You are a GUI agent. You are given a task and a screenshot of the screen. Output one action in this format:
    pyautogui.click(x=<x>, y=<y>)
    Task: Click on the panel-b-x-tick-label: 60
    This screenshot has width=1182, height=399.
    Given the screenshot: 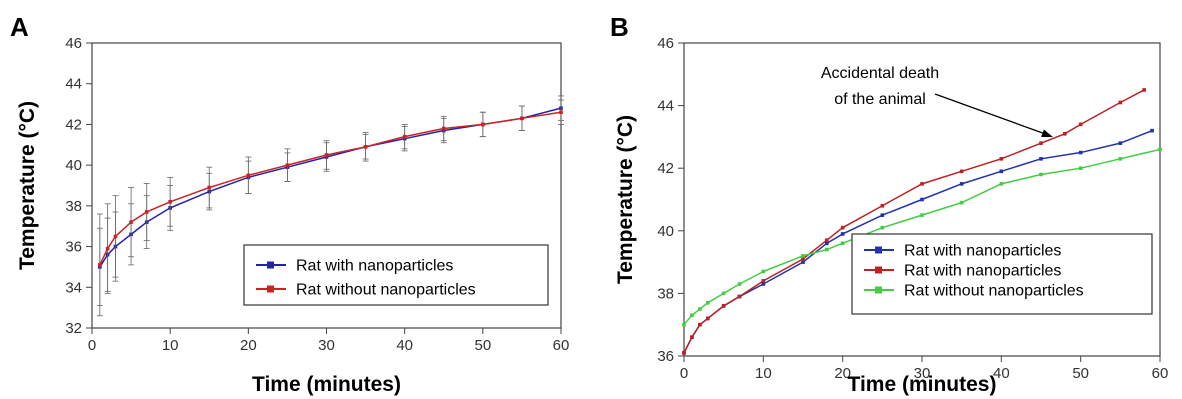 What is the action you would take?
    pyautogui.click(x=1160, y=373)
    